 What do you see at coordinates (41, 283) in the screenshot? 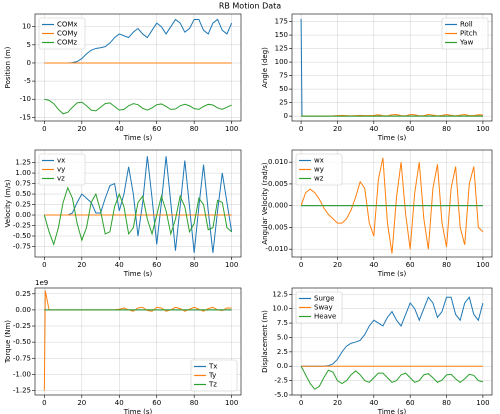
I see `offset-label: 1e9` at bounding box center [41, 283].